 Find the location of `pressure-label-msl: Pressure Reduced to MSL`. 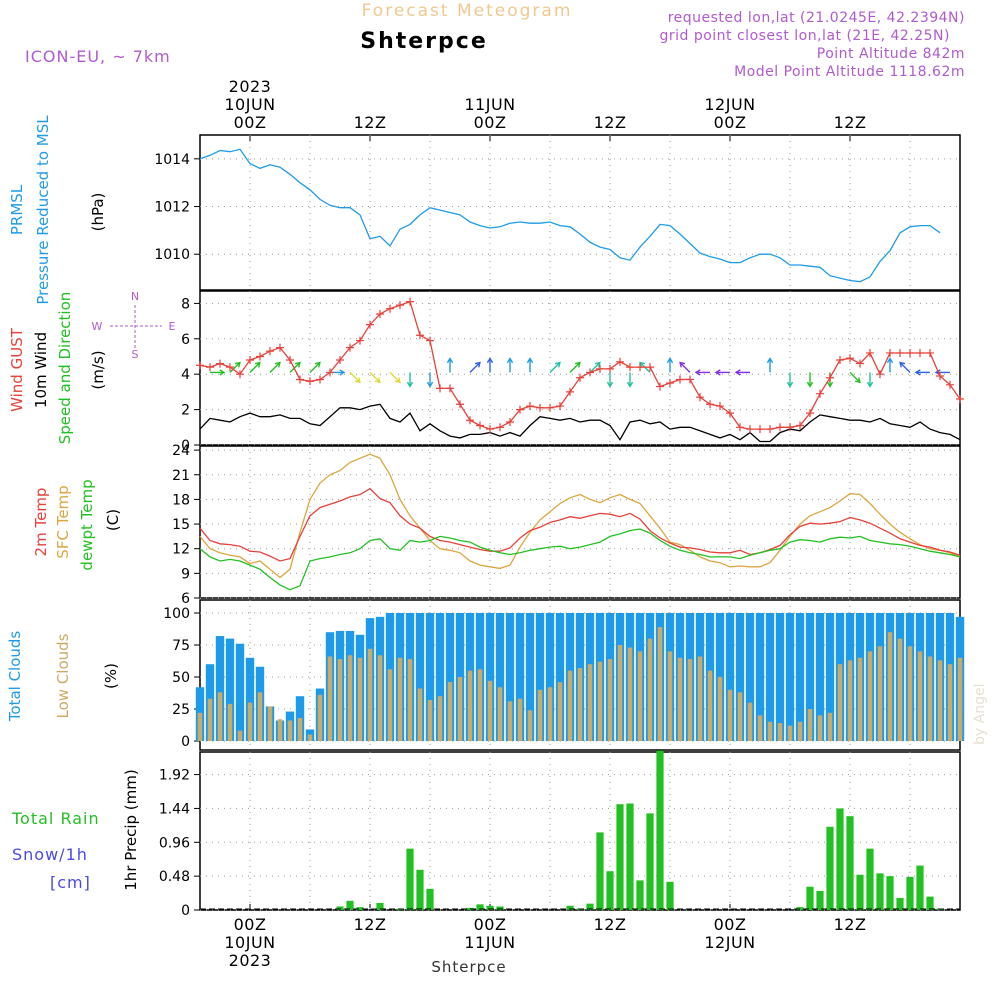

pressure-label-msl: Pressure Reduced to MSL is located at coordinates (43, 210).